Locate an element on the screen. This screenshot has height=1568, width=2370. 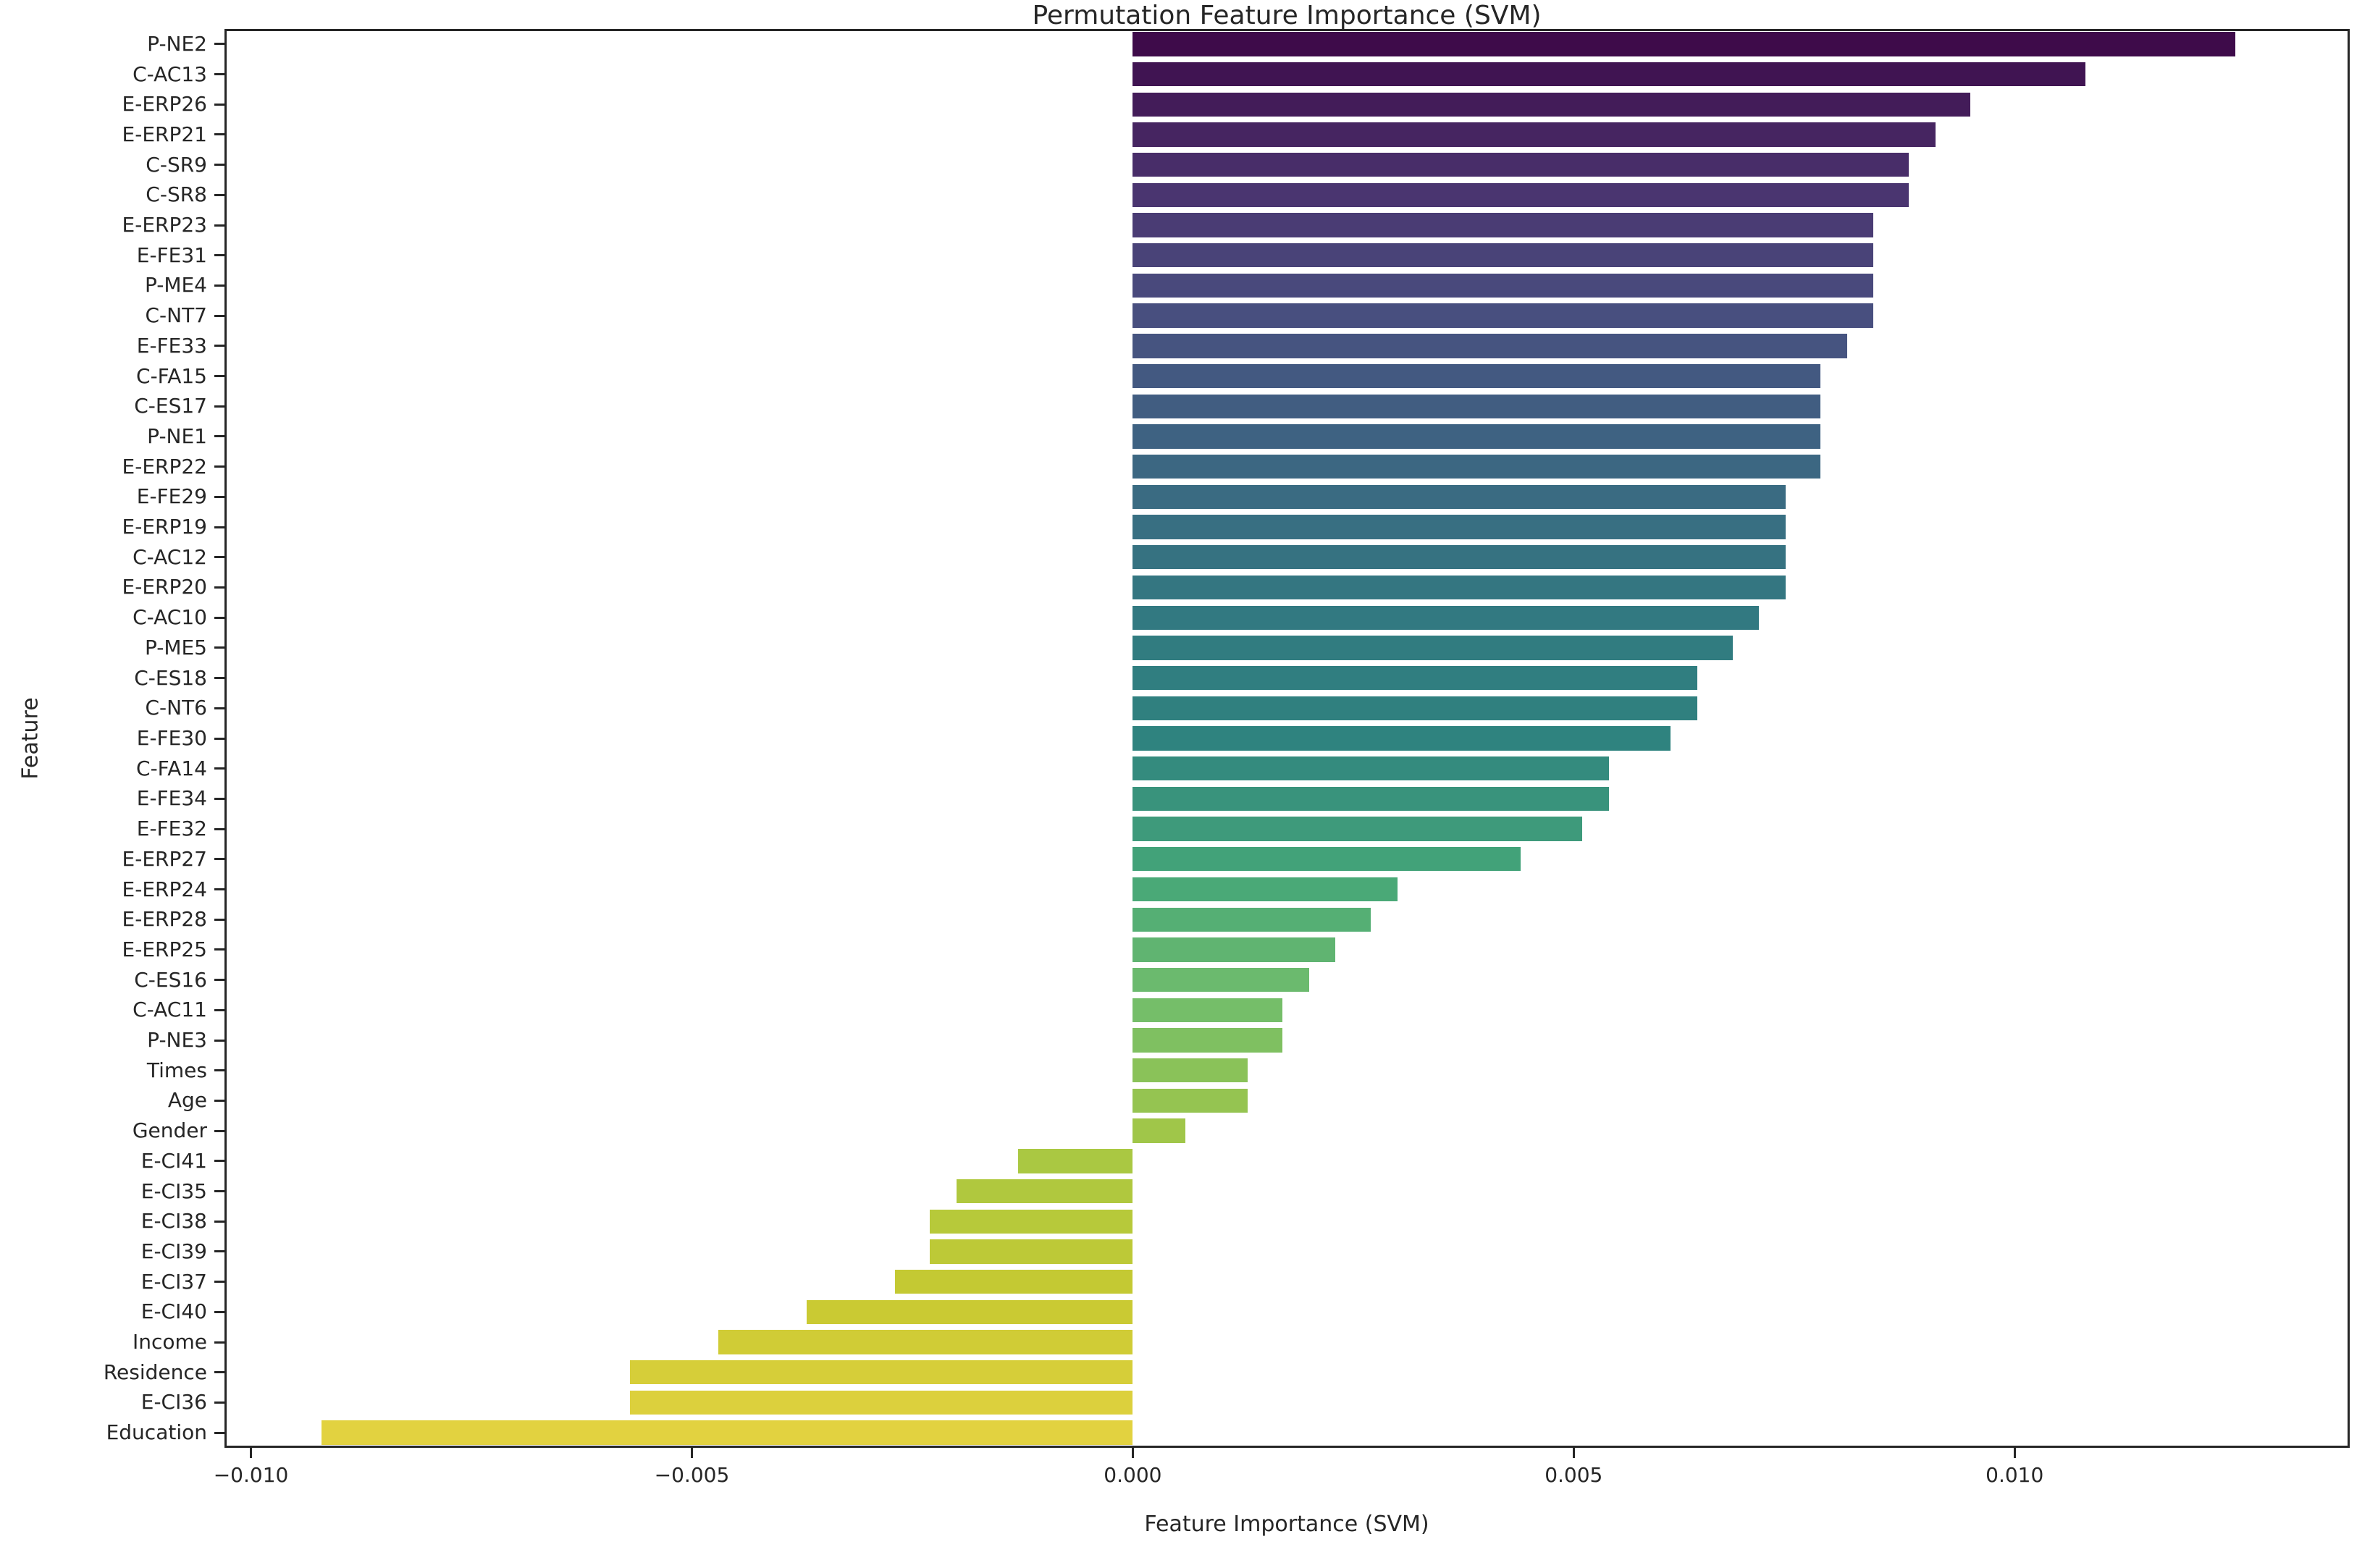
x-tick-mark is located at coordinates (2015, 1453).